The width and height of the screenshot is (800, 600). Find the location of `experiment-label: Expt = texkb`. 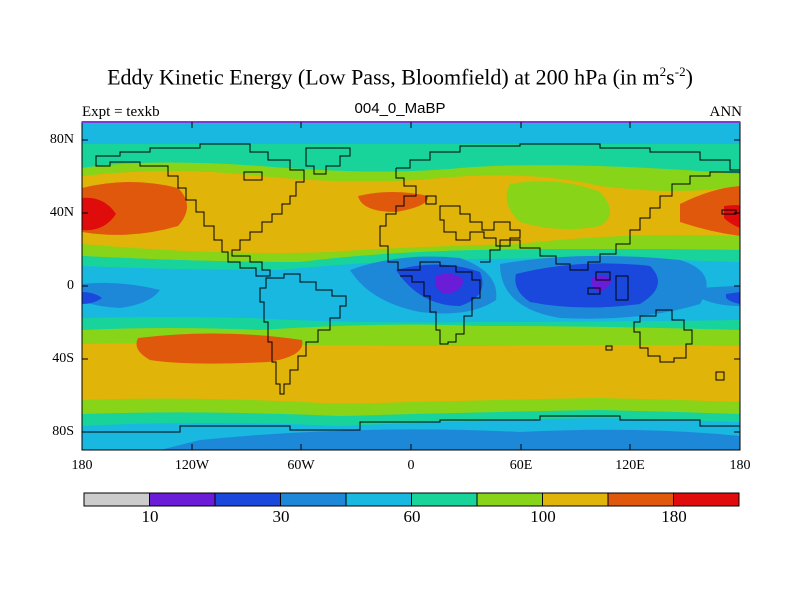

experiment-label: Expt = texkb is located at coordinates (121, 112).